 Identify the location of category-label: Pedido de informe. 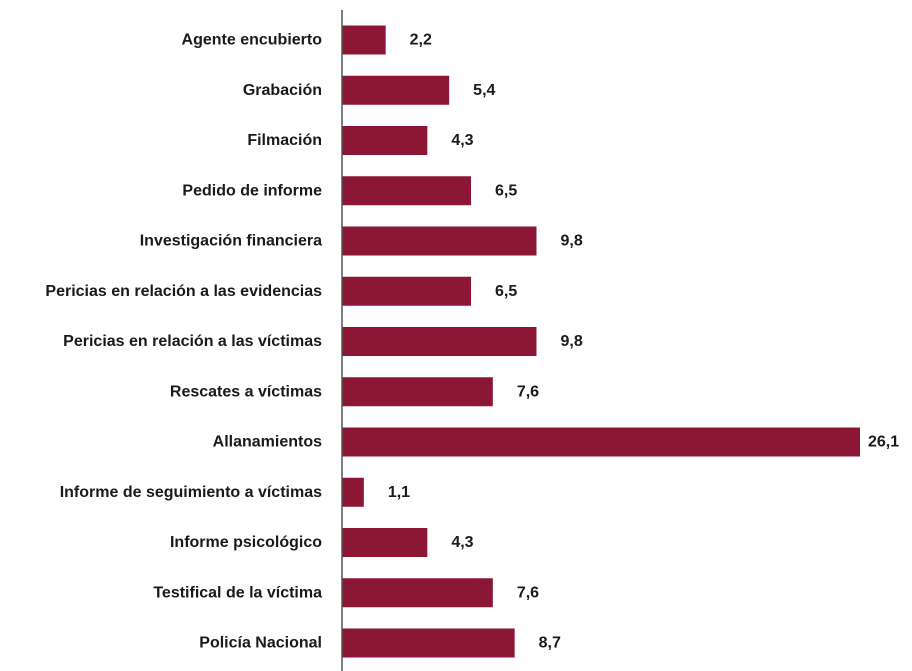
(252, 190).